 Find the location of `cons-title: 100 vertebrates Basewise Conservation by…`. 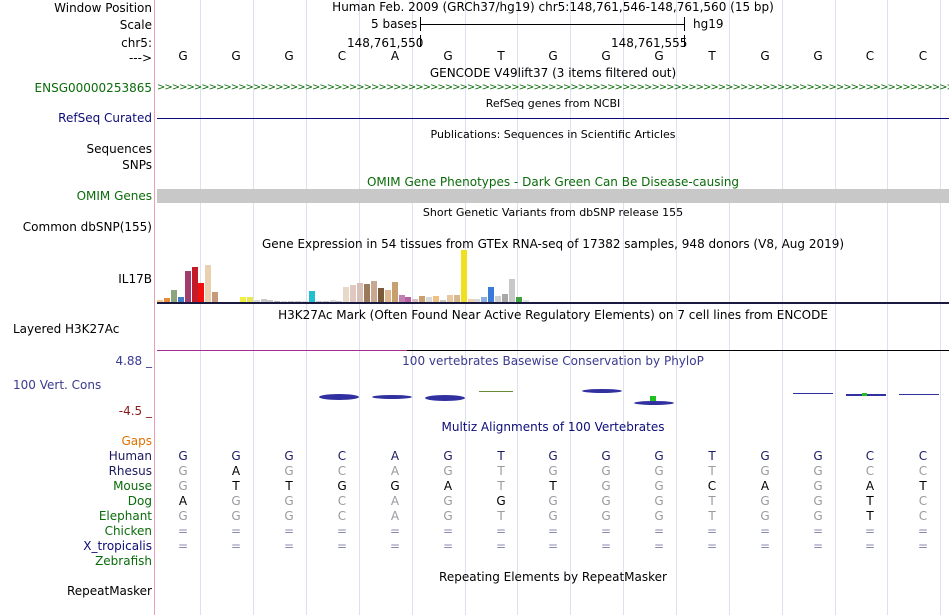

cons-title: 100 vertebrates Basewise Conservation by… is located at coordinates (553, 361).